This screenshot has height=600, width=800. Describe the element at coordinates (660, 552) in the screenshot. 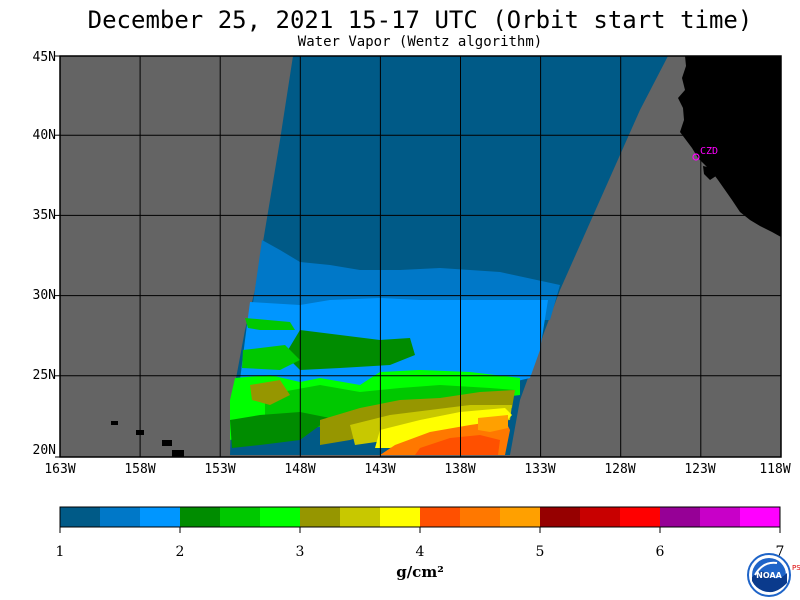

I see `colorbar-label-6: 6` at that location.